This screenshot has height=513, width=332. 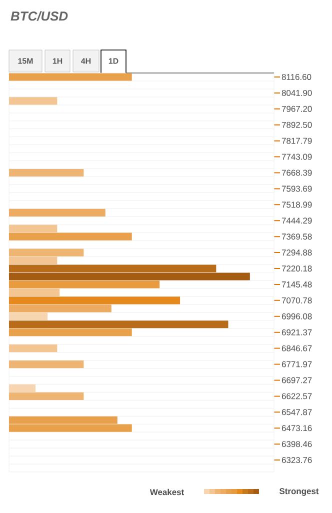 What do you see at coordinates (297, 460) in the screenshot?
I see `y-tick-label: 6323.76` at bounding box center [297, 460].